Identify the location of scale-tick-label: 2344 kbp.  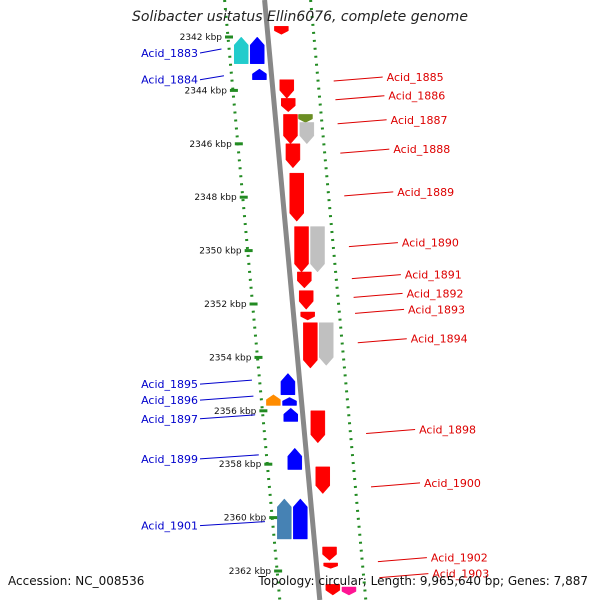
(206, 91).